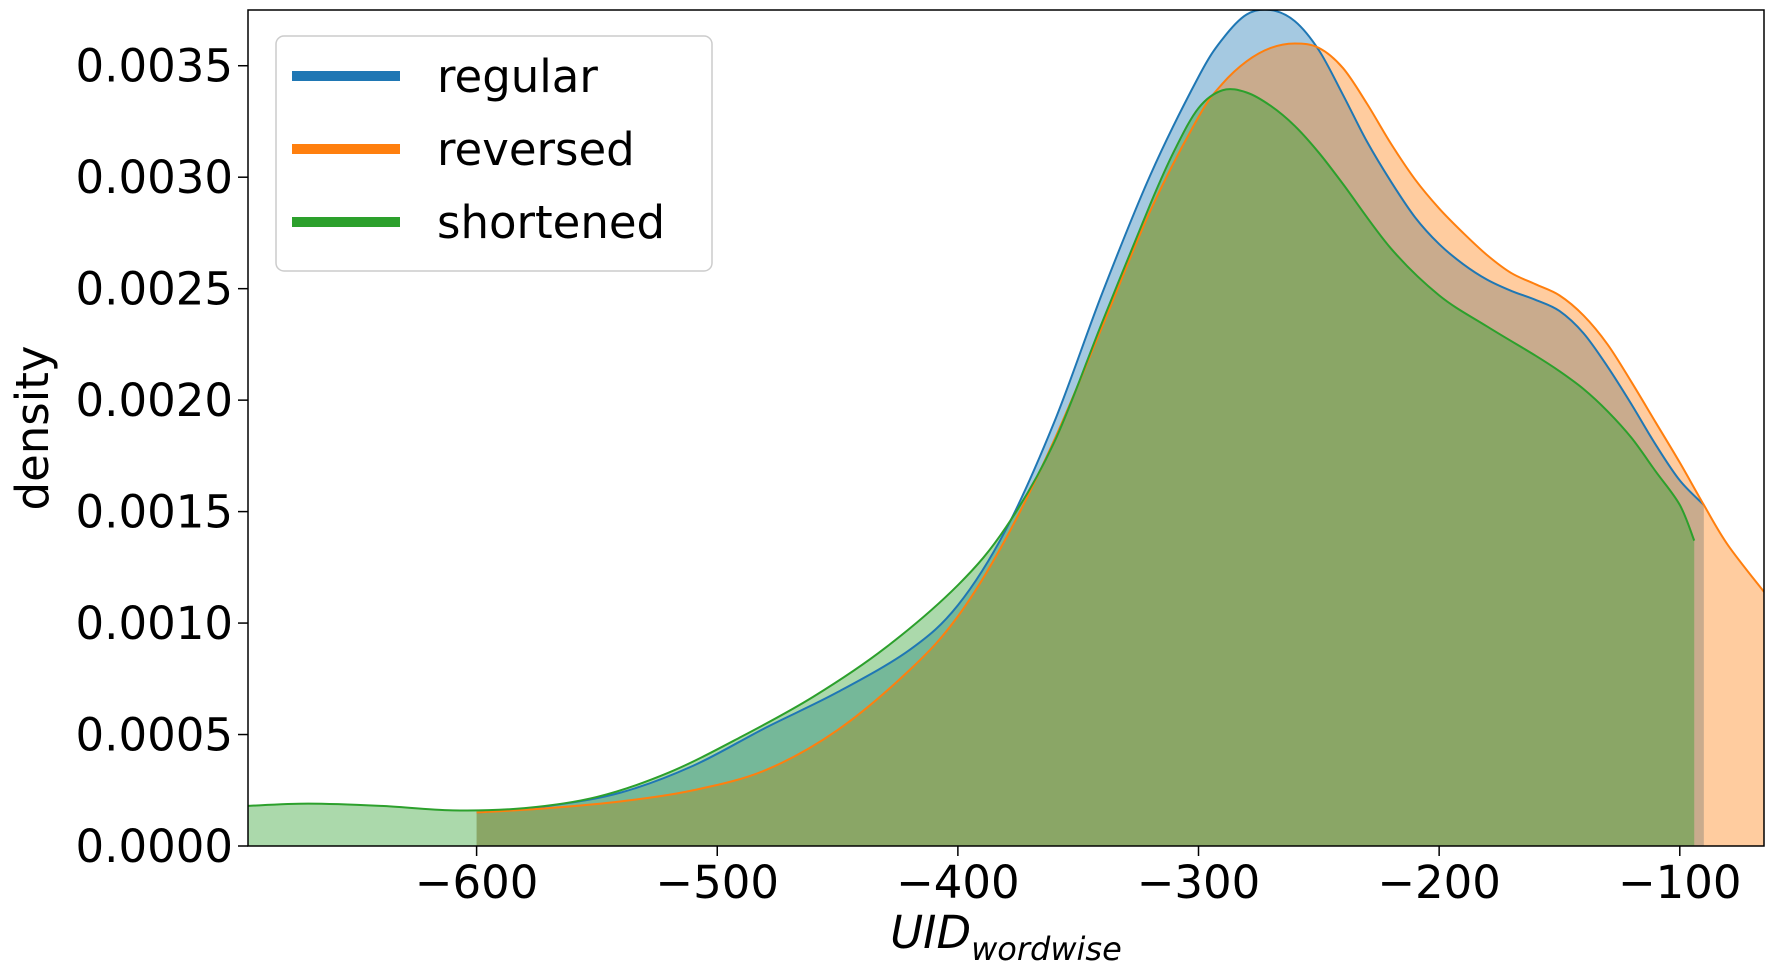  Describe the element at coordinates (154, 735) in the screenshot. I see `y-tick-label: 0.0005` at that location.